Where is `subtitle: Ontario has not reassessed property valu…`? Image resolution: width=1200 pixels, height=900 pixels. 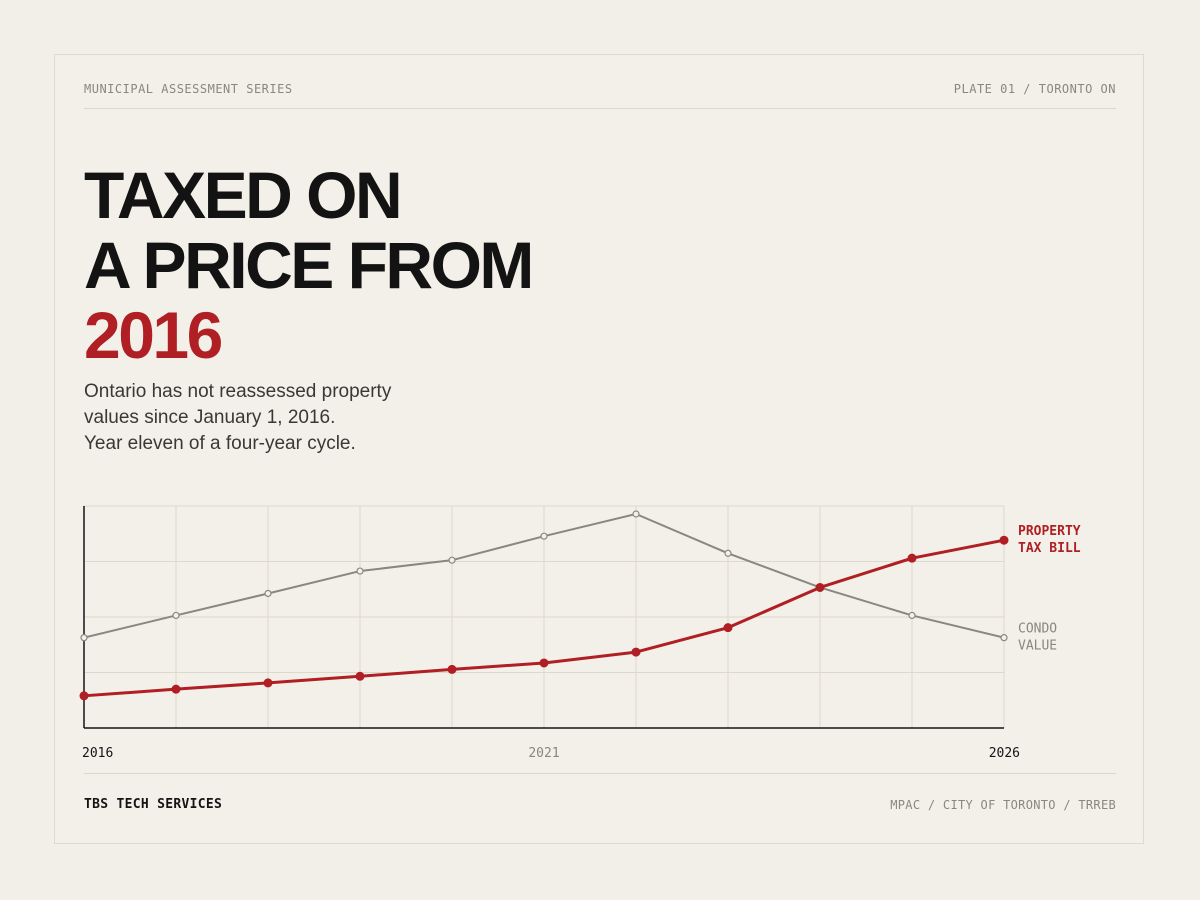
subtitle: Ontario has not reassessed property valu… is located at coordinates (294, 418).